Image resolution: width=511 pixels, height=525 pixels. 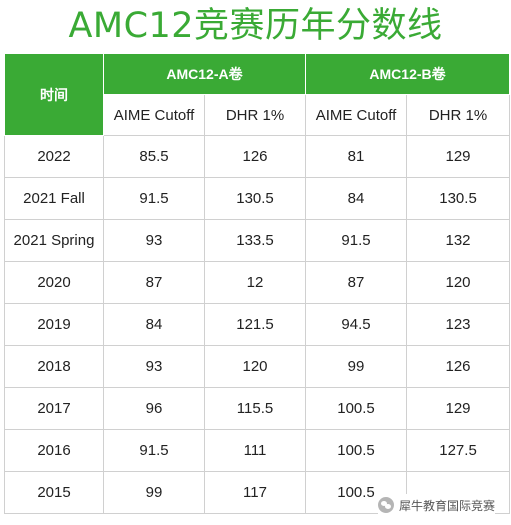 What do you see at coordinates (356, 324) in the screenshot?
I see `b-aime-cell: 94.5` at bounding box center [356, 324].